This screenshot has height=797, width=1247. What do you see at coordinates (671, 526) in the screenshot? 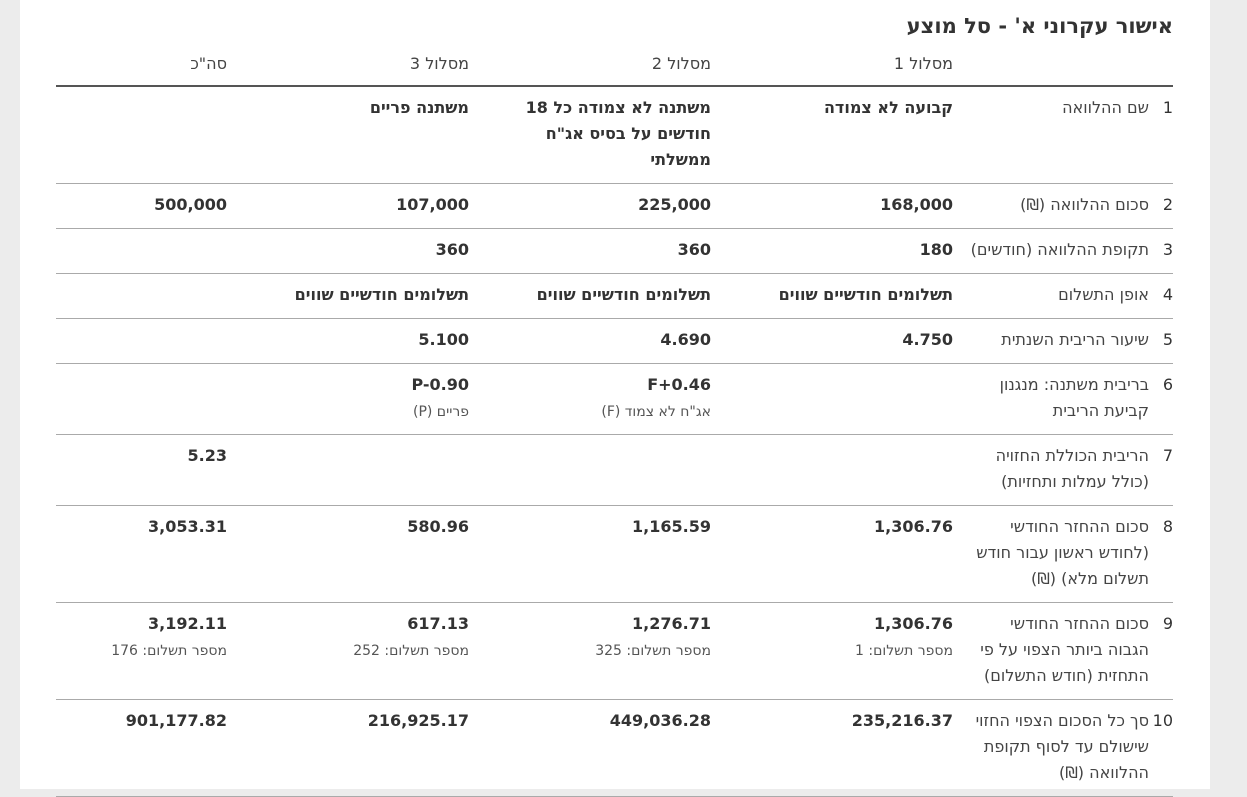
I see `cell-value: 1,165.59` at bounding box center [671, 526].